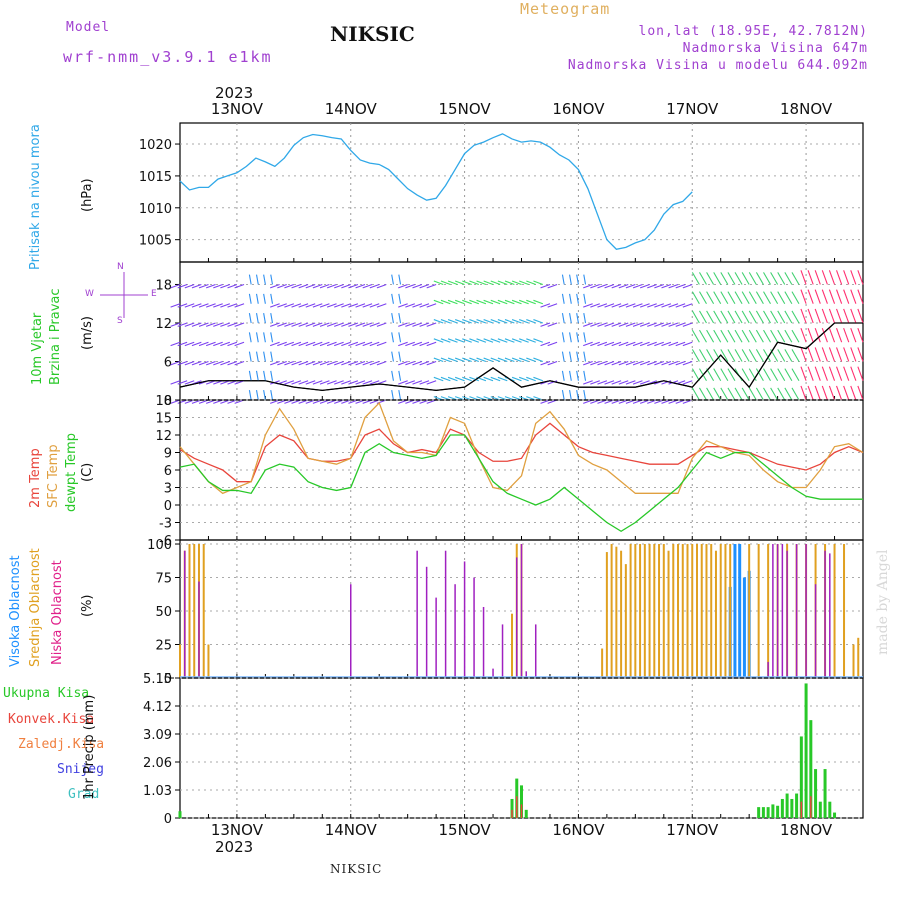 The width and height of the screenshot is (900, 900). I want to click on y-tick-label: 1010, so click(155, 209).